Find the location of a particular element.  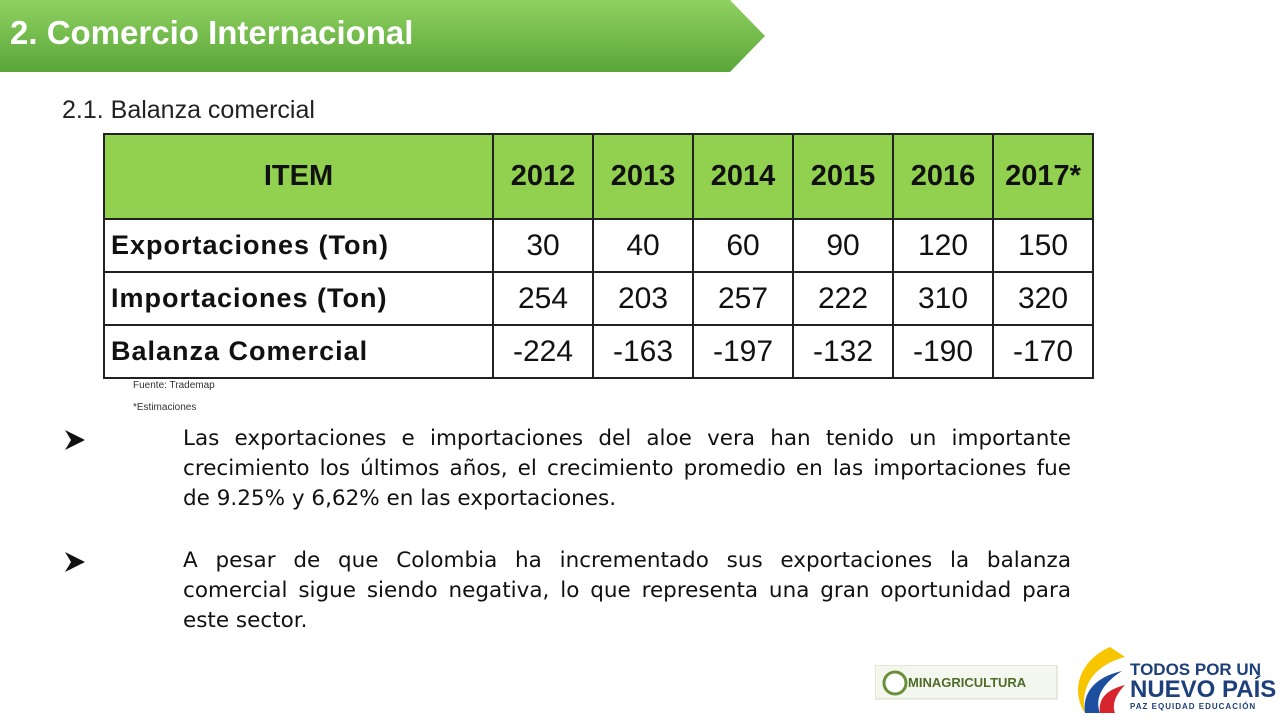

value-cell: 40 is located at coordinates (643, 245).